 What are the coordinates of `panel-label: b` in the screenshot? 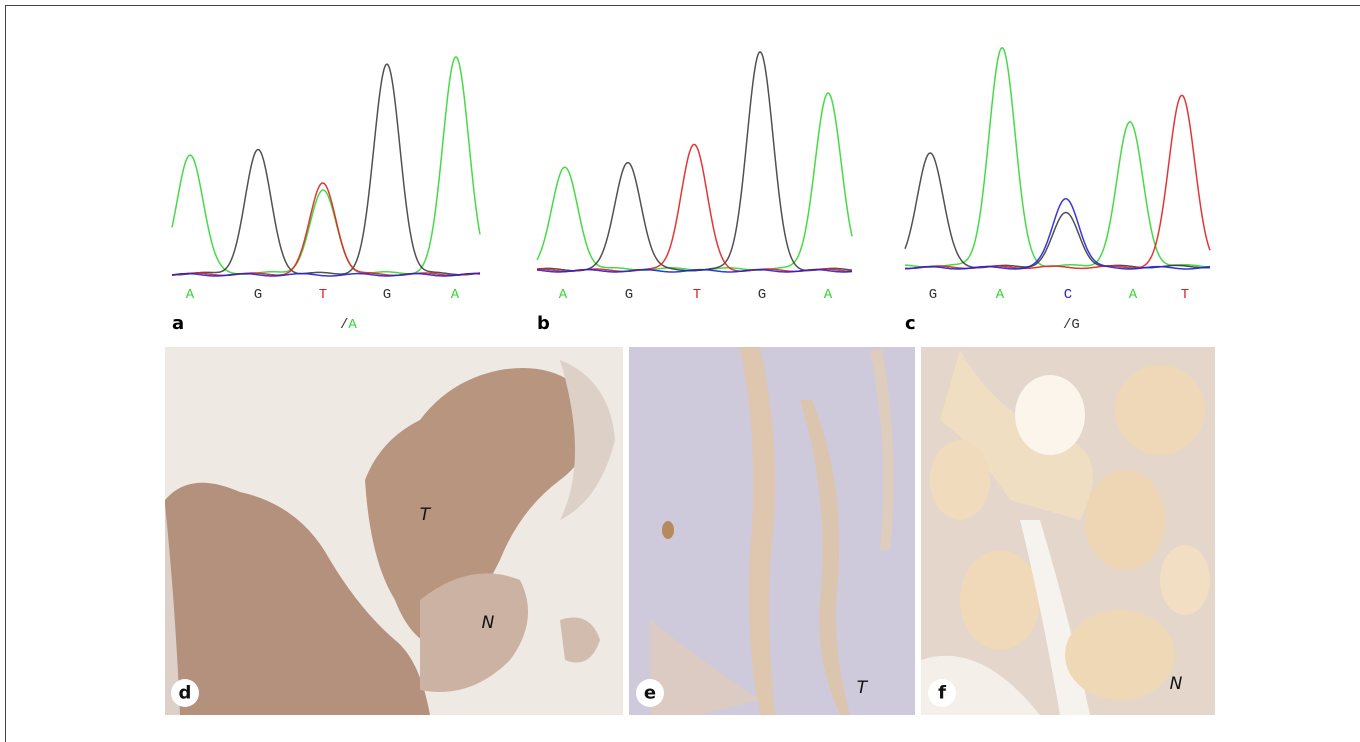 It's located at (543, 323).